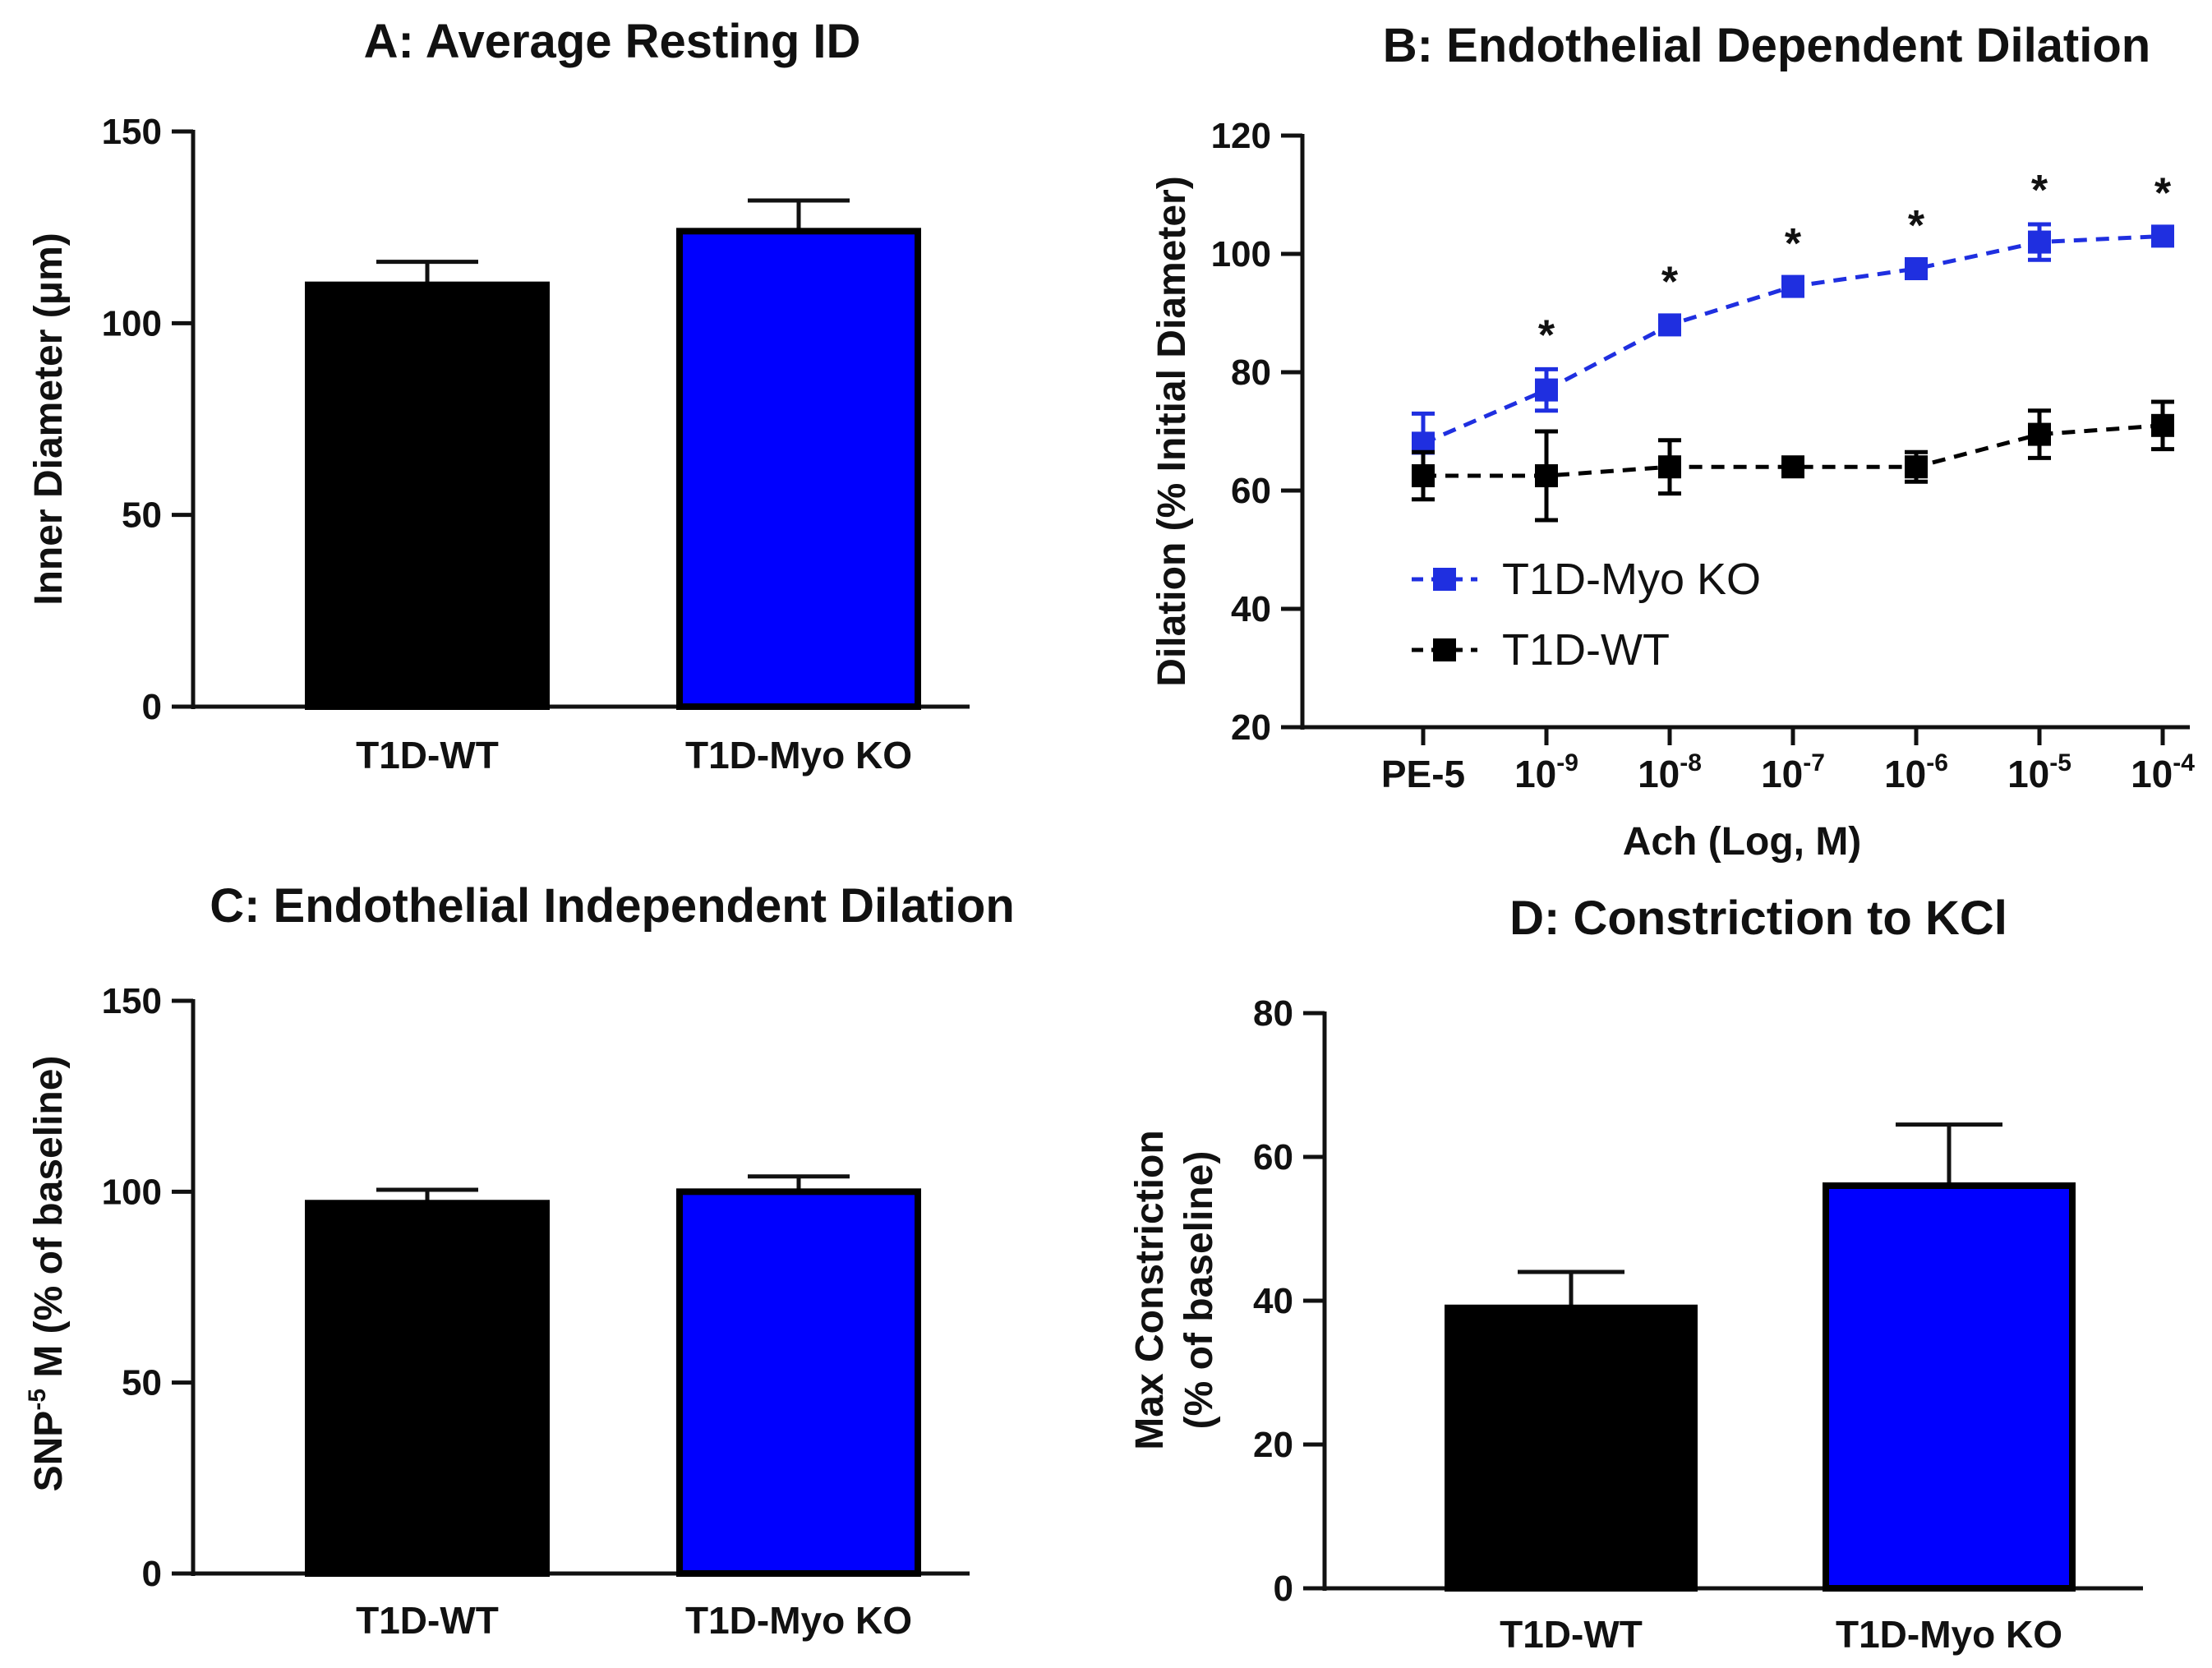 The width and height of the screenshot is (2212, 1668). Describe the element at coordinates (1758, 919) in the screenshot. I see `chart-title: D: Constriction to KCl` at that location.